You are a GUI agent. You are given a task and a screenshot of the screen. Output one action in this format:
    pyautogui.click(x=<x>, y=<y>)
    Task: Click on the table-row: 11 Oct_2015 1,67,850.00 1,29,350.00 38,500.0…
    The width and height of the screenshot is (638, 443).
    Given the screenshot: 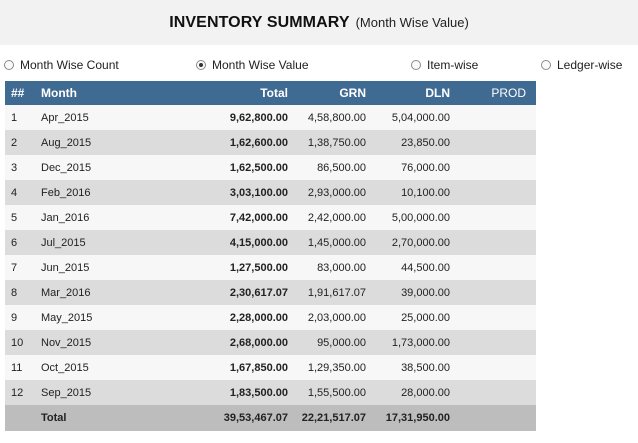 What is the action you would take?
    pyautogui.click(x=270, y=367)
    